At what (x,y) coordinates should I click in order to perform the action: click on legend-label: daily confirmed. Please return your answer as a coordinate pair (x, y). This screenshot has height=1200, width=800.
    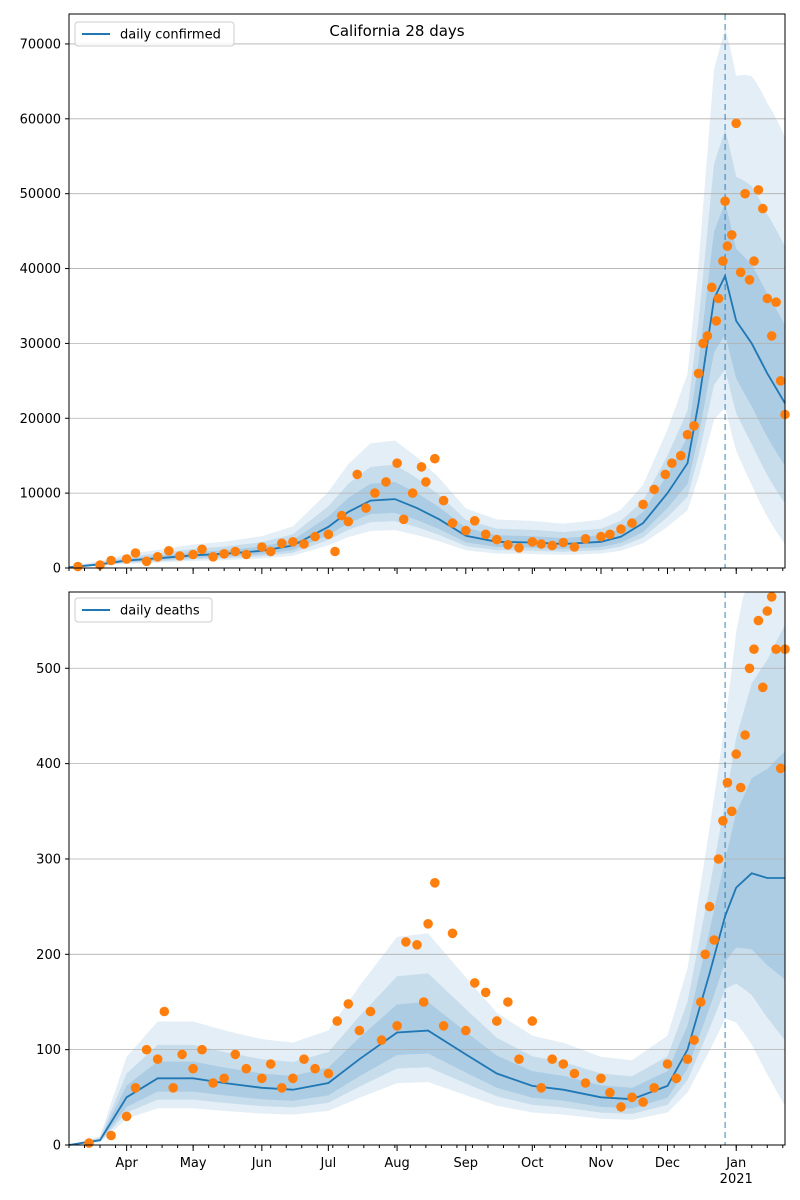
    Looking at the image, I should click on (170, 35).